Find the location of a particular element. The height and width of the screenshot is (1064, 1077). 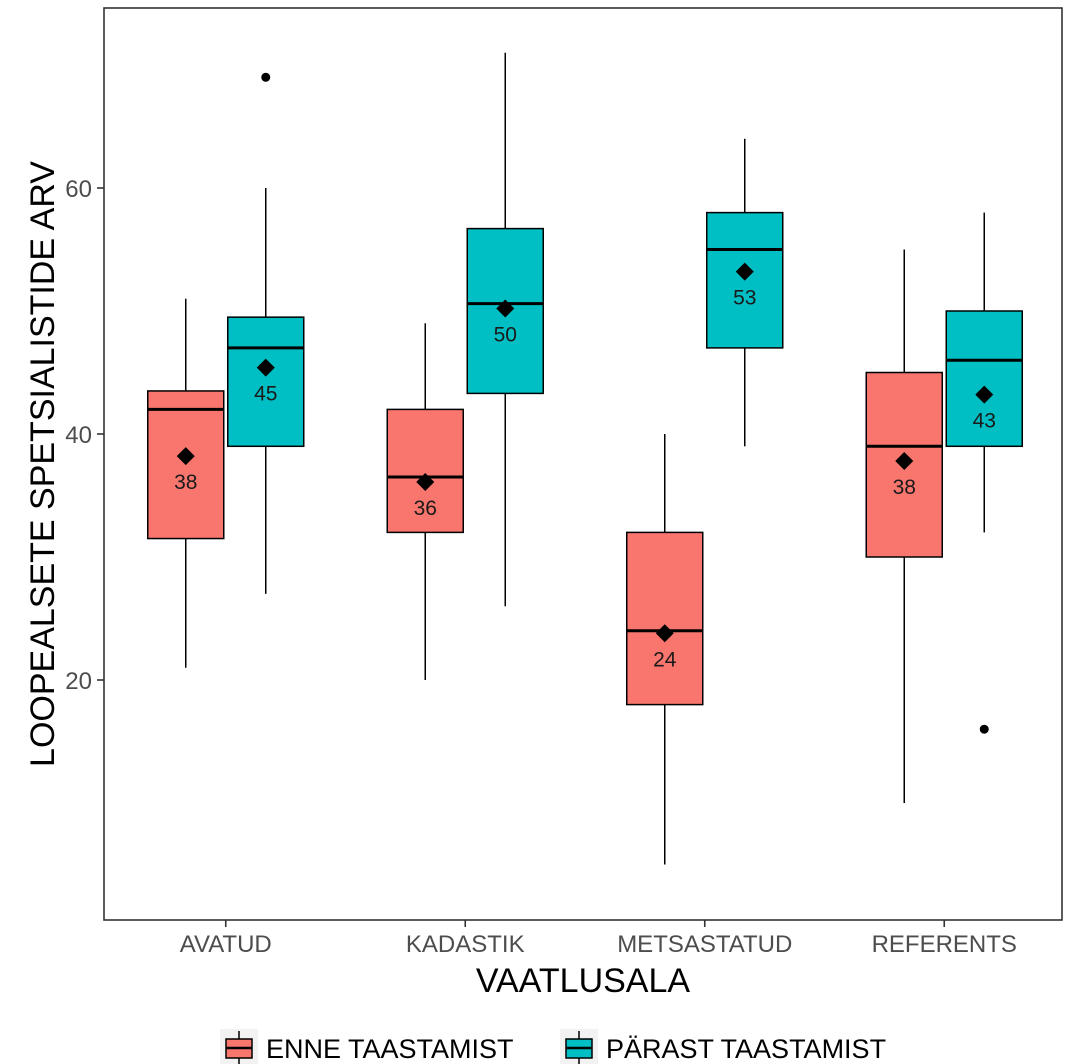

box-group: 36 is located at coordinates (425, 501).